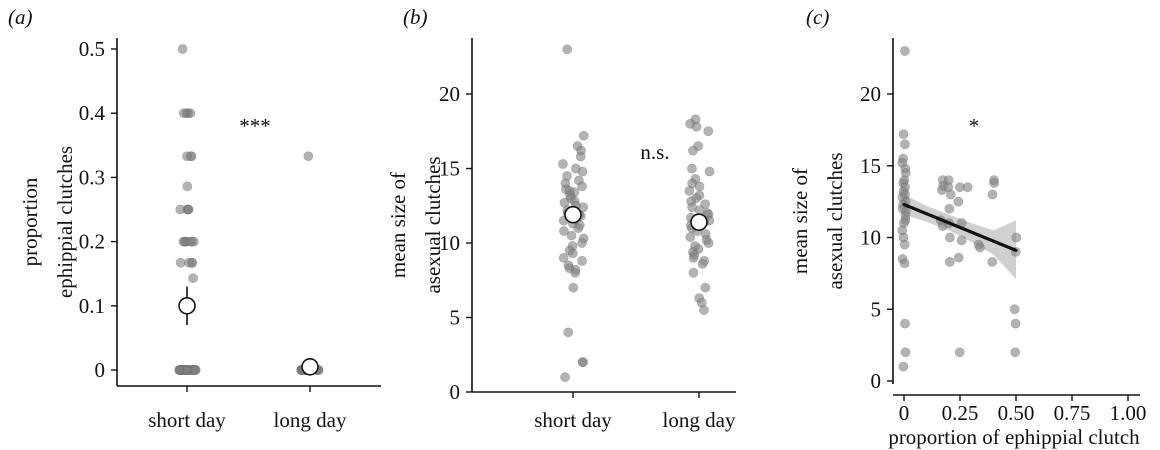 This screenshot has width=1160, height=450. Describe the element at coordinates (960, 227) in the screenshot. I see `regression-line-c` at that location.